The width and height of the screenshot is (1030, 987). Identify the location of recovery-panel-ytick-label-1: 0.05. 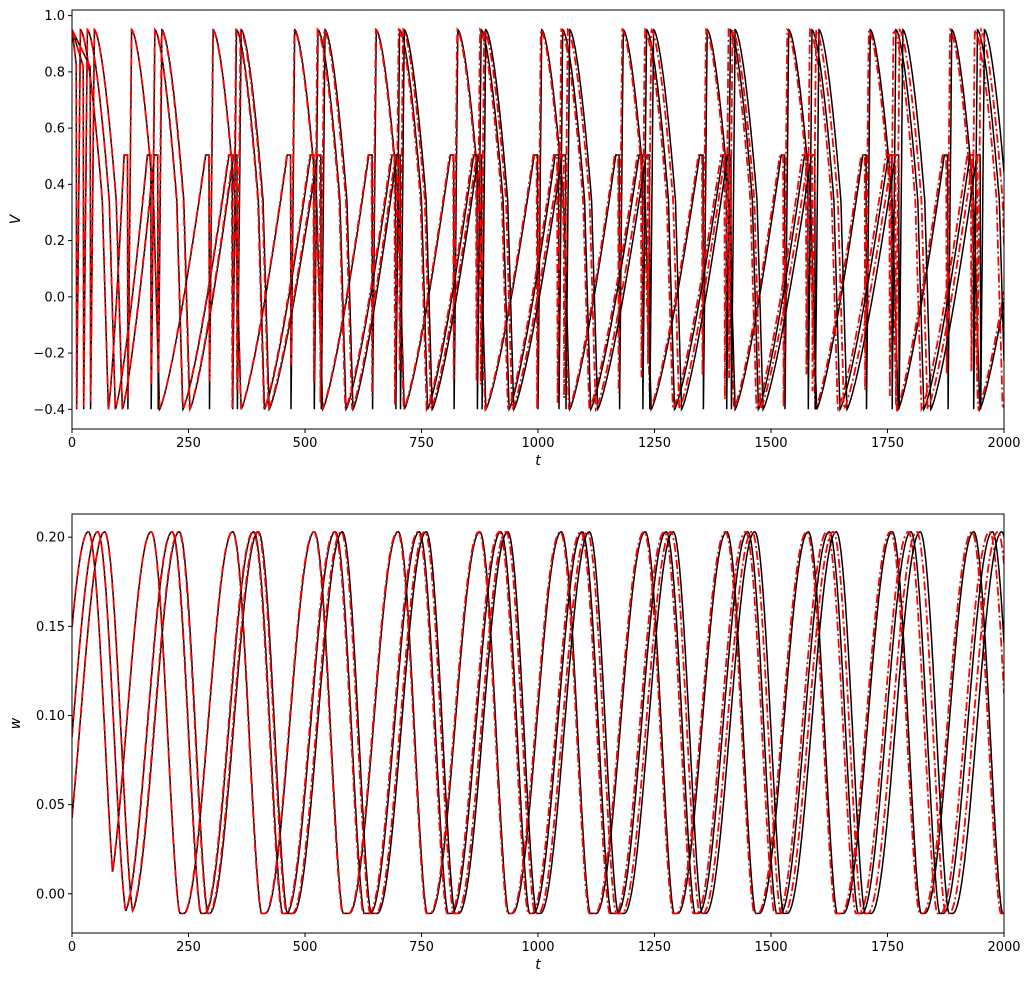
(50, 805).